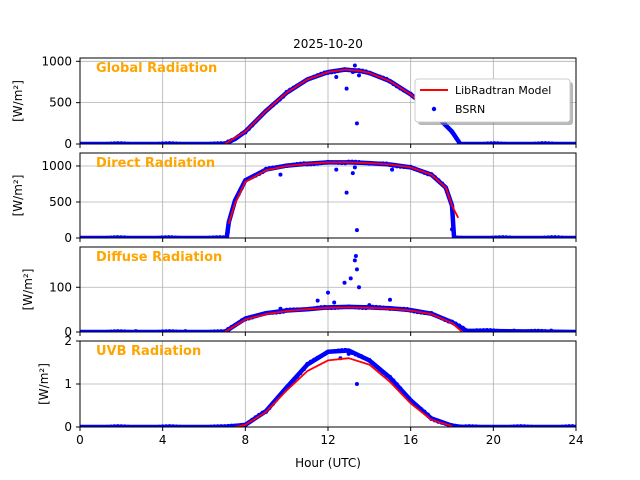 Image resolution: width=640 pixels, height=480 pixels. I want to click on x-tick-label: 12, so click(327, 440).